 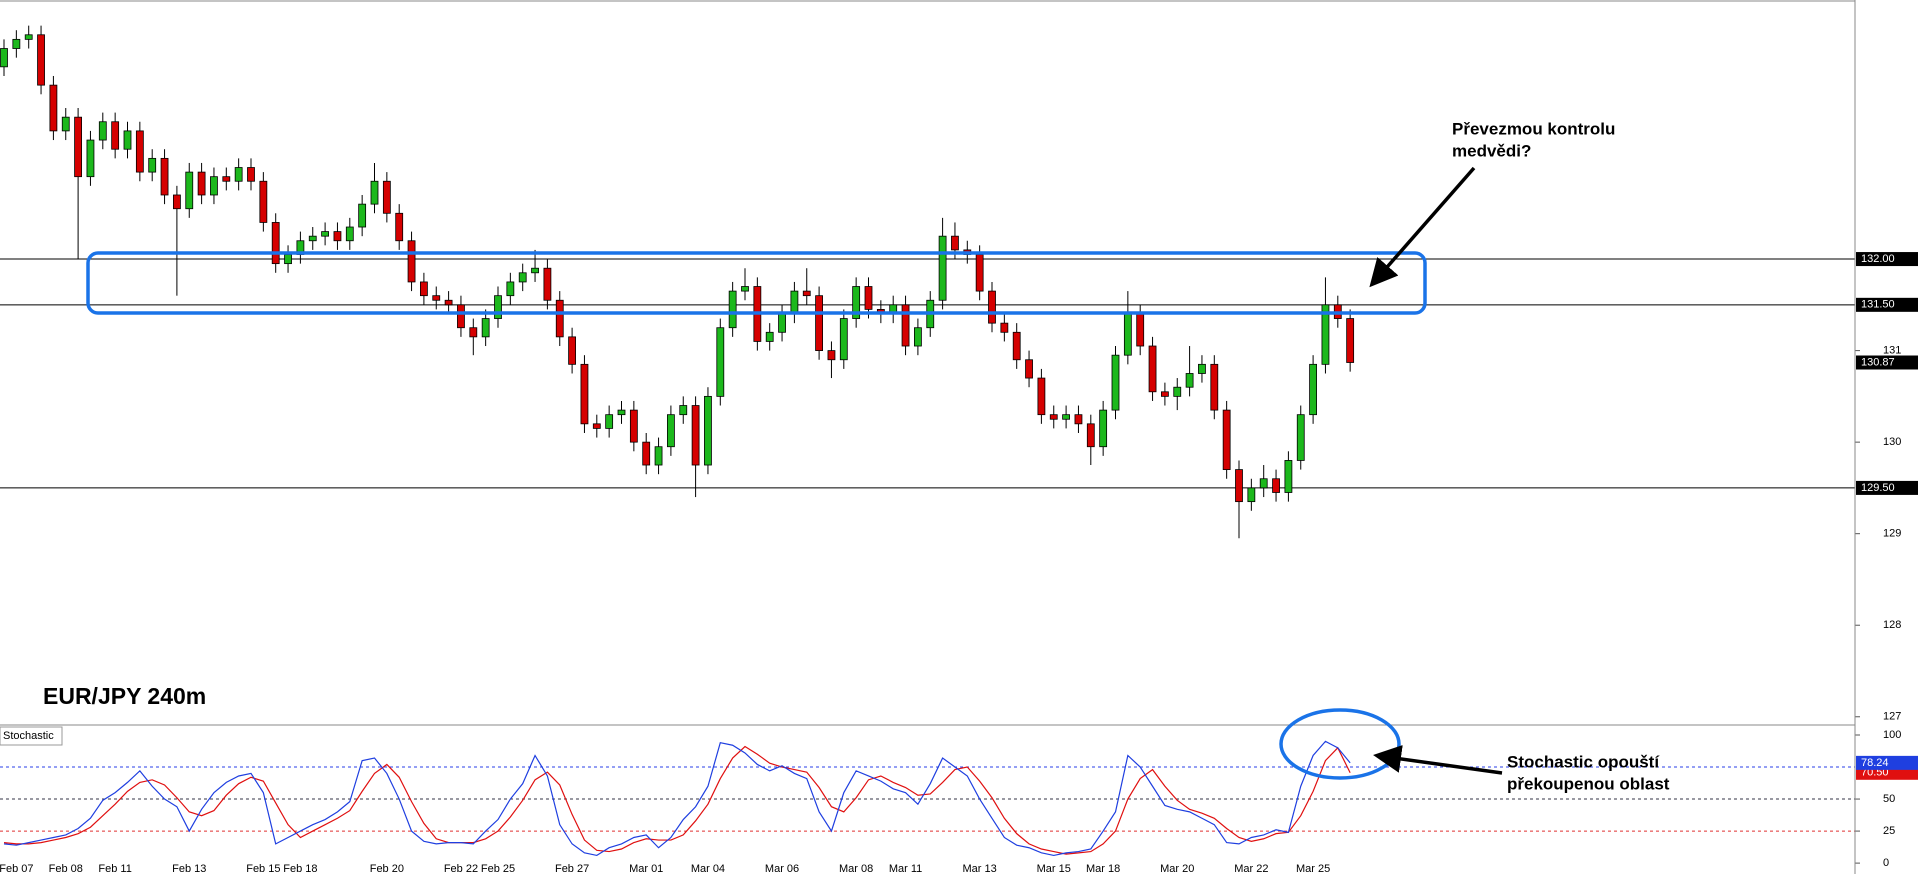 What do you see at coordinates (572, 868) in the screenshot?
I see `x-tick-label: Feb 27` at bounding box center [572, 868].